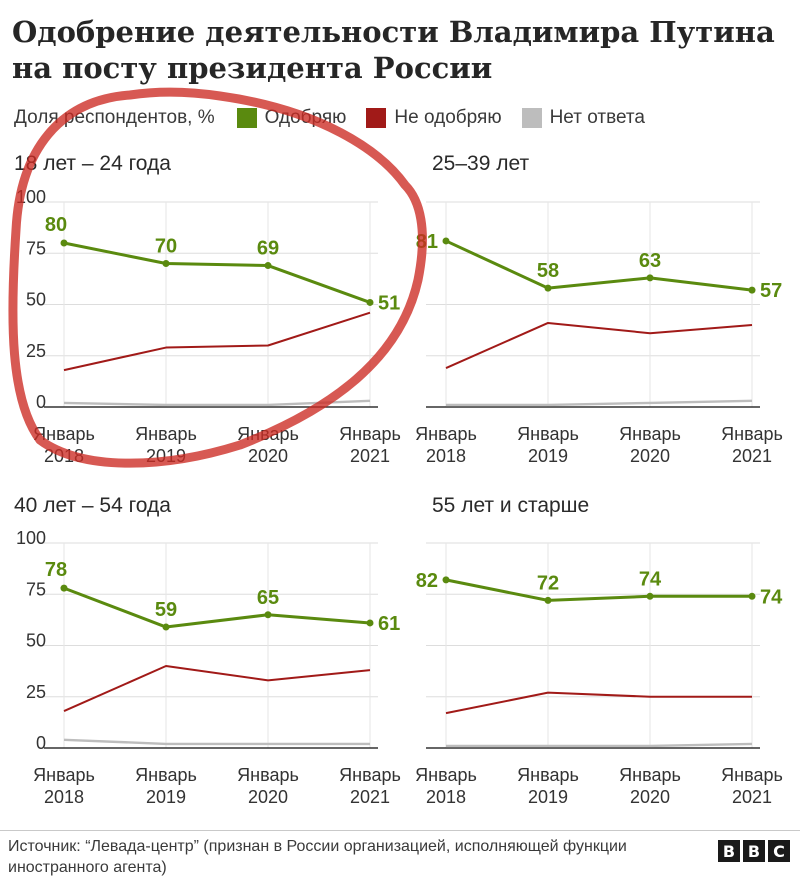 The height and width of the screenshot is (886, 800). I want to click on legend-item-no-answer: Нет ответа, so click(583, 118).